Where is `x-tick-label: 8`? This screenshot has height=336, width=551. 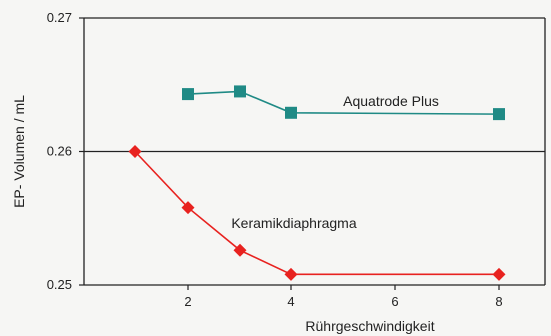
x-tick-label: 8 is located at coordinates (498, 301).